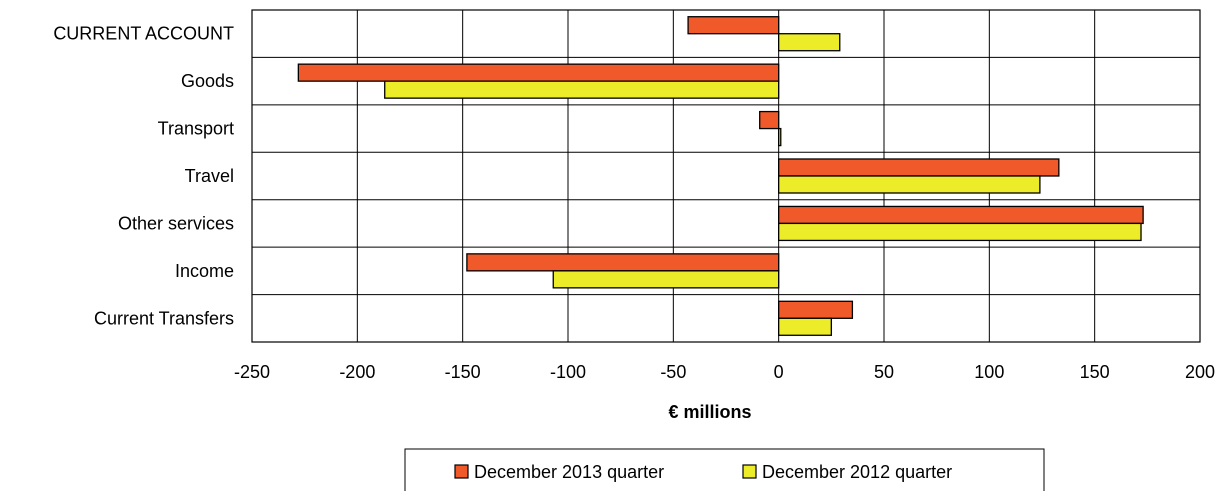  What do you see at coordinates (1095, 372) in the screenshot?
I see `x-tick-label: 150` at bounding box center [1095, 372].